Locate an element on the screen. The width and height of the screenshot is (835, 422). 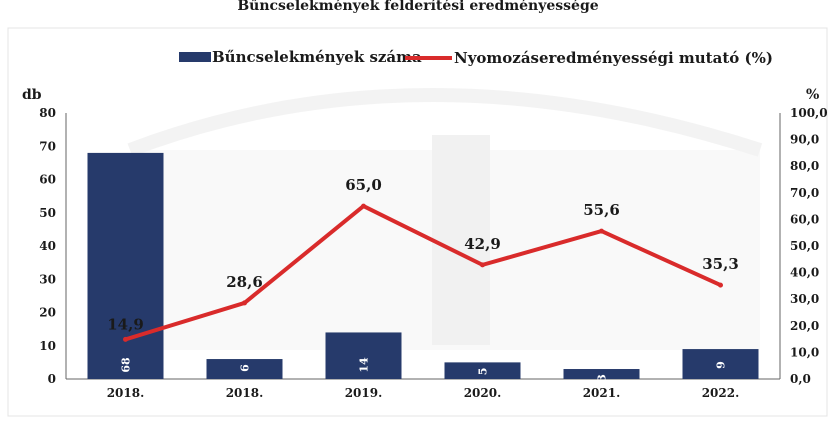
y-left-tick-label: 70 is located at coordinates (47, 146).